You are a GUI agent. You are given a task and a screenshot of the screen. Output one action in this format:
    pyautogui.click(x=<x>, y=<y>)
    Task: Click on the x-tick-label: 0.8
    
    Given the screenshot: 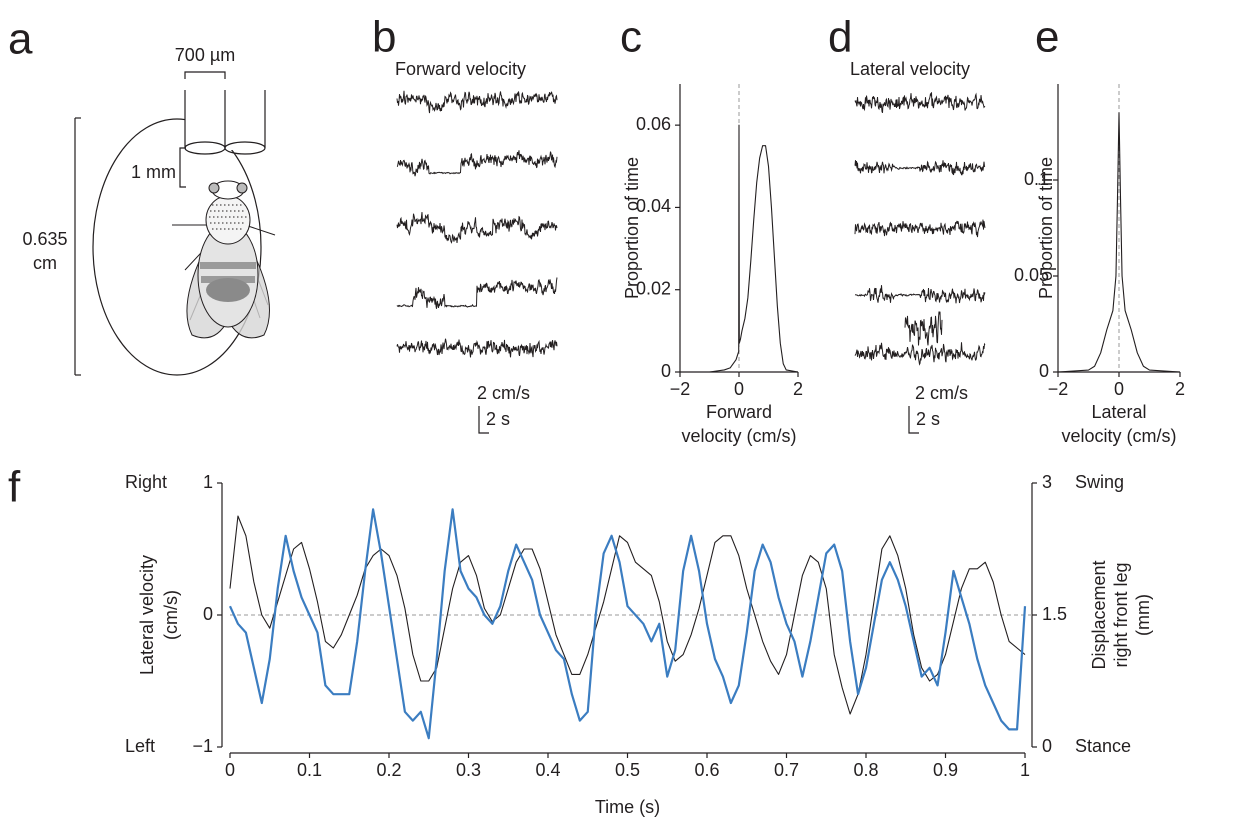 What is the action you would take?
    pyautogui.click(x=865, y=770)
    